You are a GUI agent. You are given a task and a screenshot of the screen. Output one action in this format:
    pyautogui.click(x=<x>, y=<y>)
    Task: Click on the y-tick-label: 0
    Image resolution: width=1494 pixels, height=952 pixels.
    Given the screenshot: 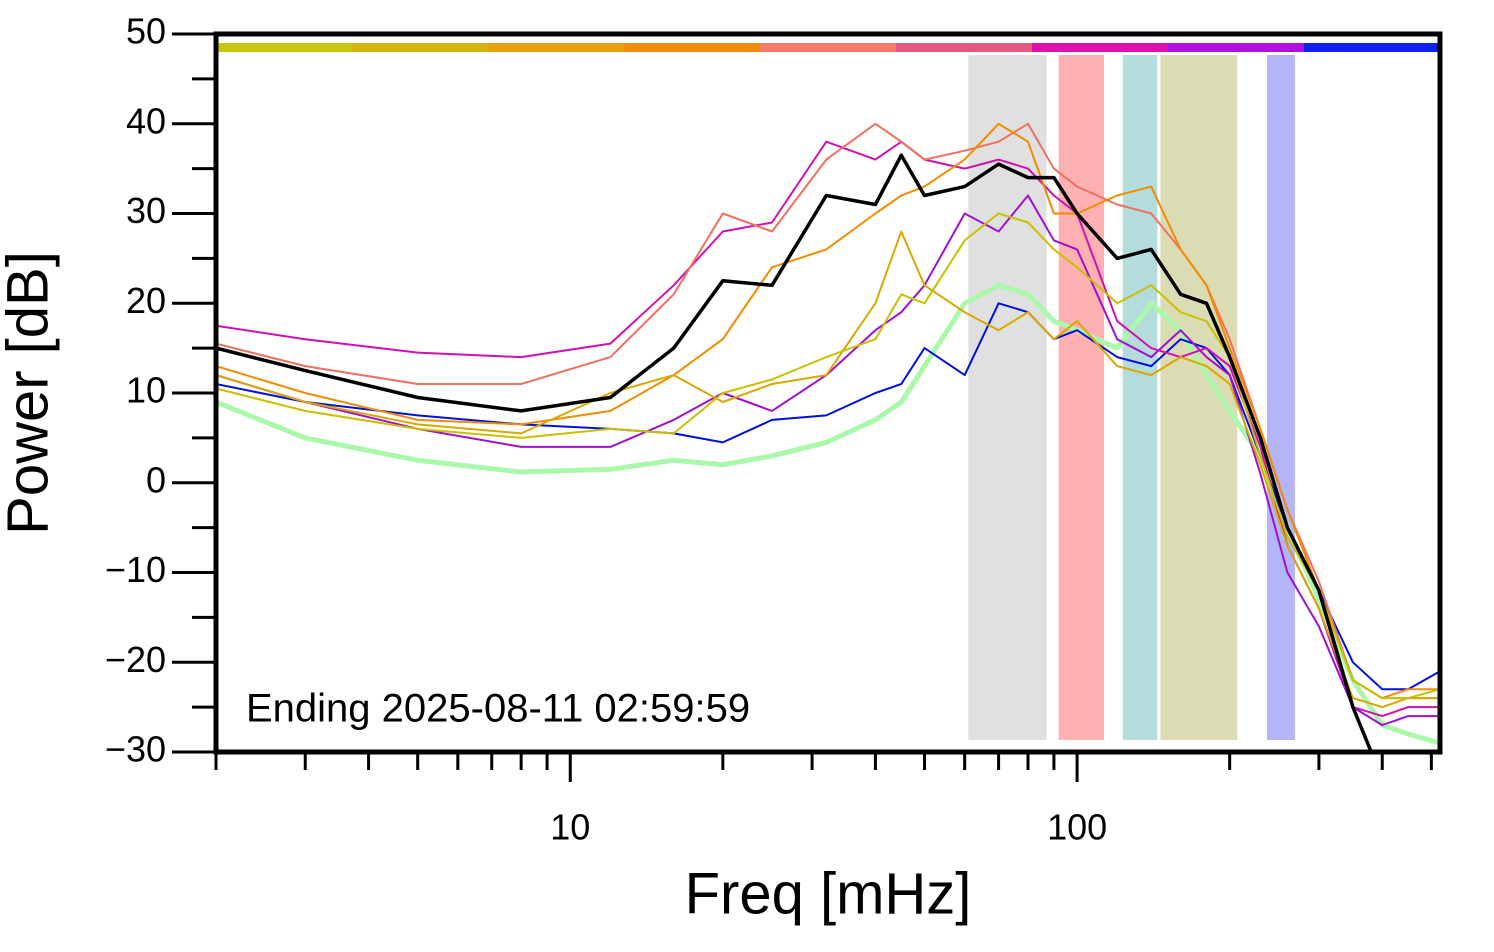 What is the action you would take?
    pyautogui.click(x=156, y=479)
    